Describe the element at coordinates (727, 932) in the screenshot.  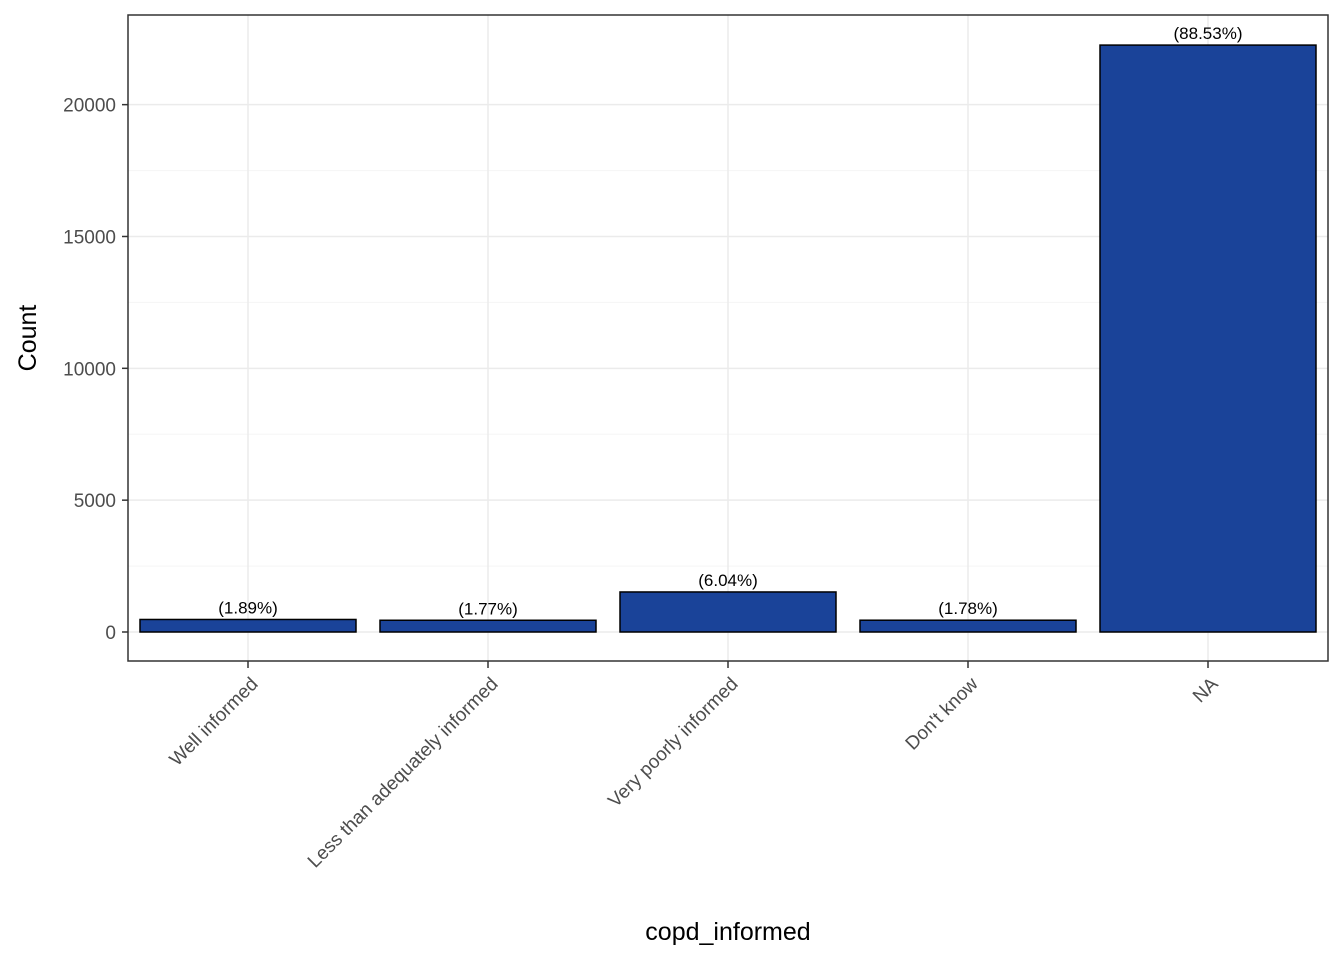
I see `x-axis-title: copd_informed` at that location.